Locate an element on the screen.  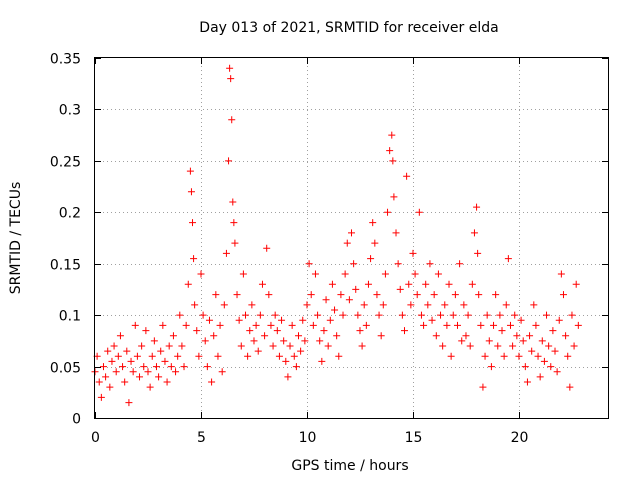
y-tick-label: 0 is located at coordinates (76, 420).